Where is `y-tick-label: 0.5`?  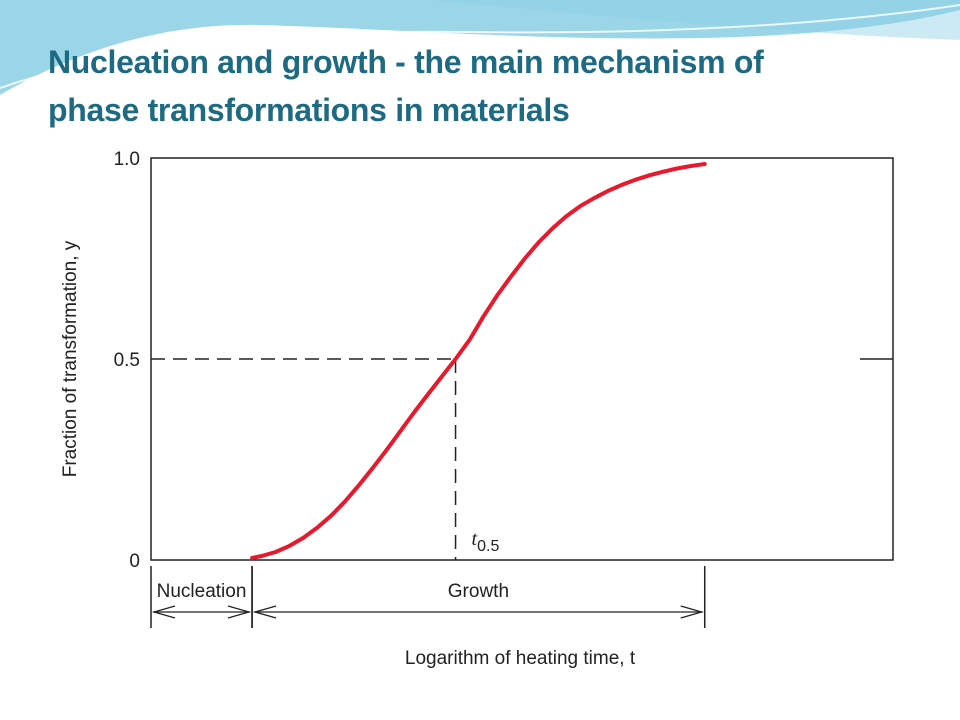
y-tick-label: 0.5 is located at coordinates (127, 360).